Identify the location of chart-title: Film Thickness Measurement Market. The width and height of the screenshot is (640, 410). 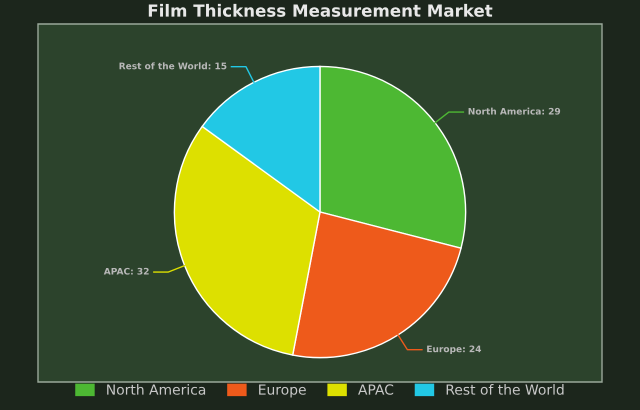
(320, 10).